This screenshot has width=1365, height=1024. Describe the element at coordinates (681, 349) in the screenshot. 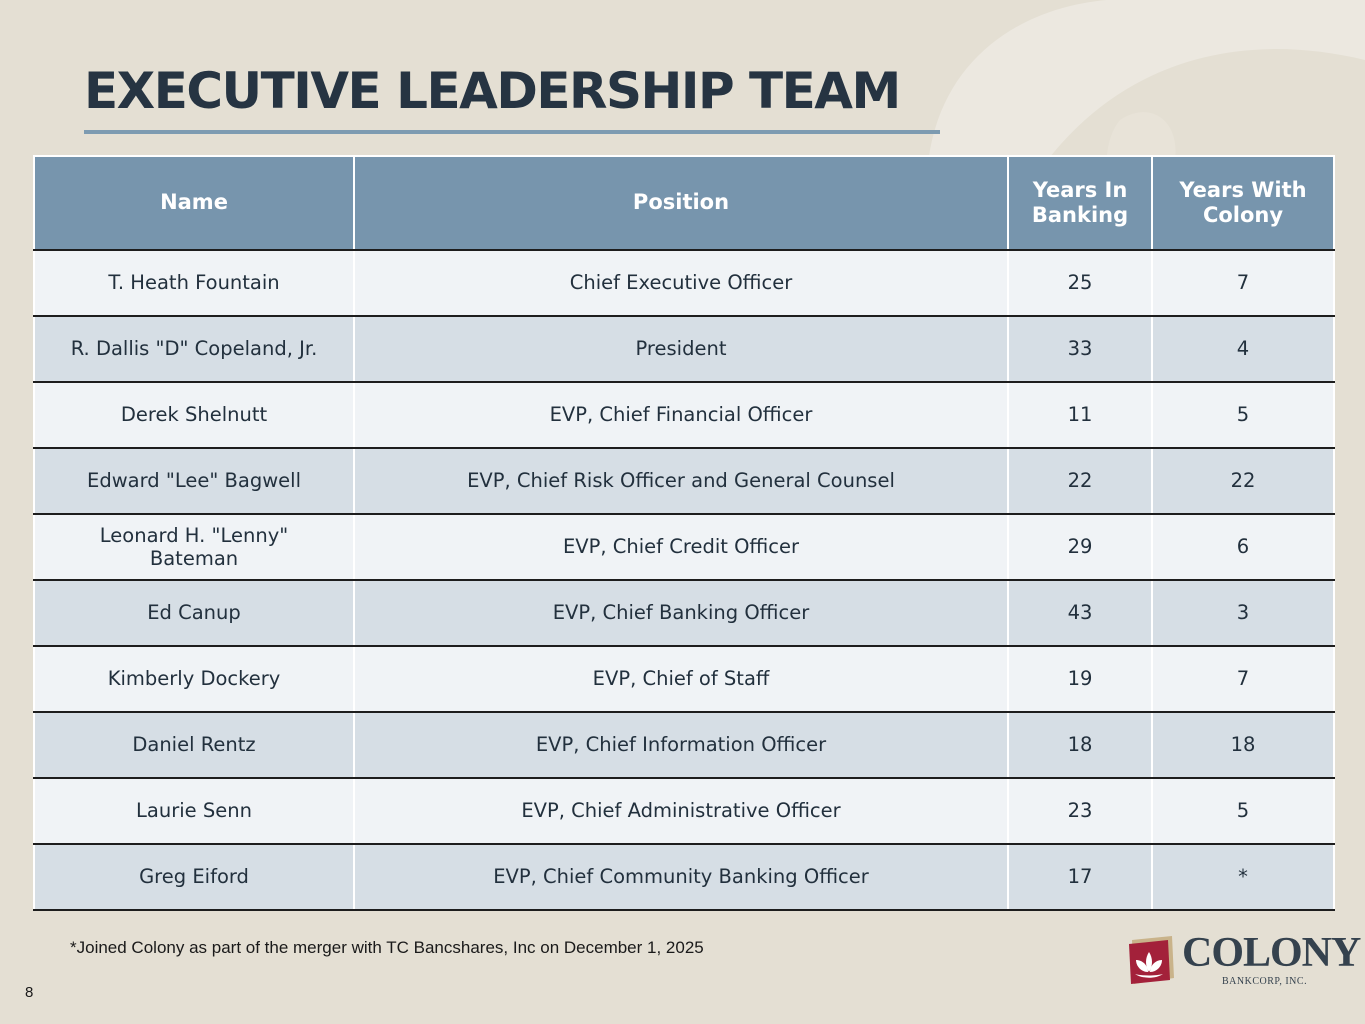

I see `cell-position: President` at that location.